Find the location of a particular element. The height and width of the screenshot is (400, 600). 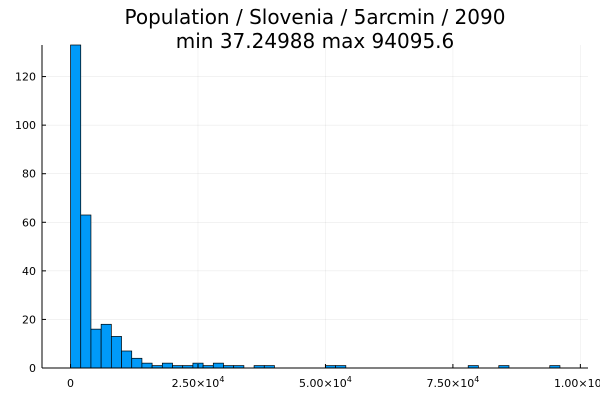

chart-title: Population / Slovenia / 5arcmin / 2090 is located at coordinates (315, 17).